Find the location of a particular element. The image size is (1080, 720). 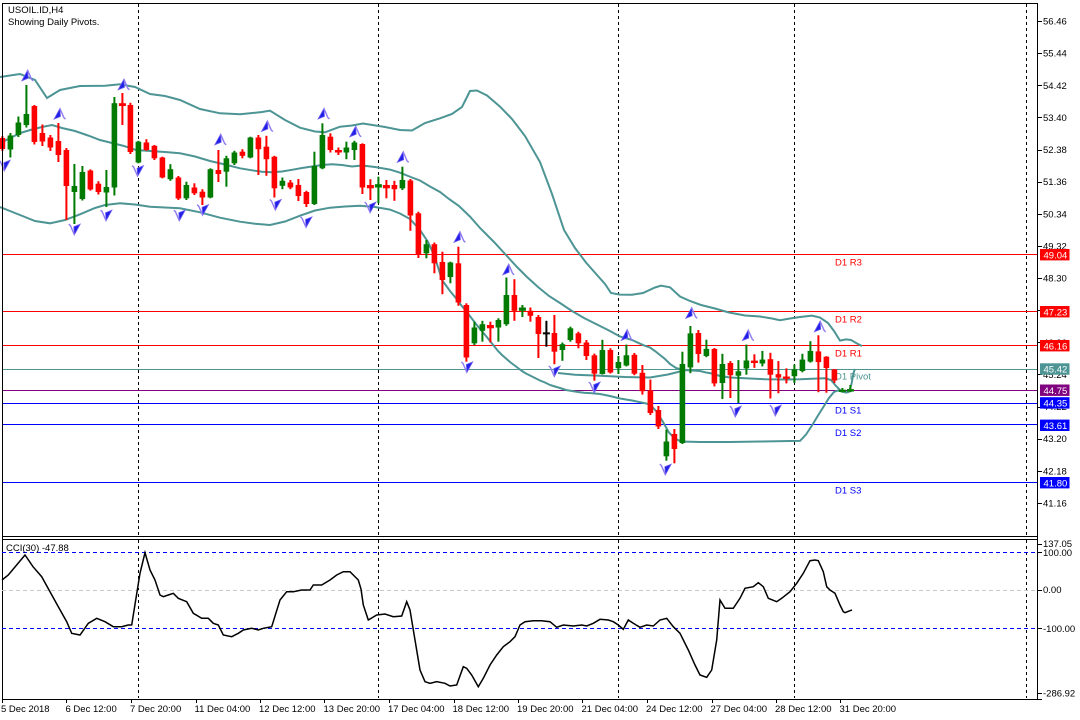

svg-text: 5 Dec 2018 is located at coordinates (25, 709).